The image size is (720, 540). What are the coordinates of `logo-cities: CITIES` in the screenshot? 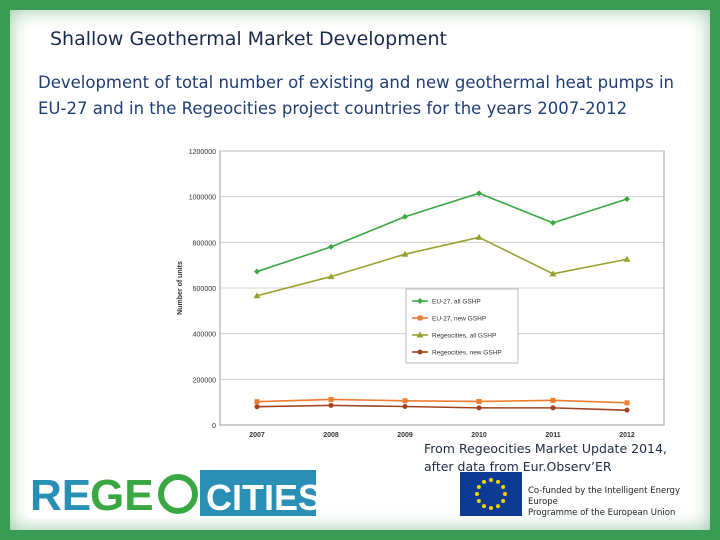 It's located at (262, 497).